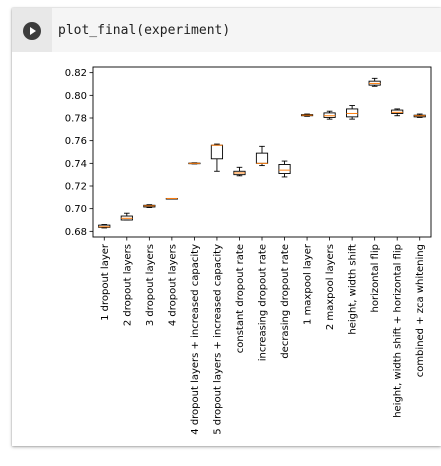  Describe the element at coordinates (195, 339) in the screenshot. I see `x-tick-label: 4 dropout layers + increased capacity` at that location.